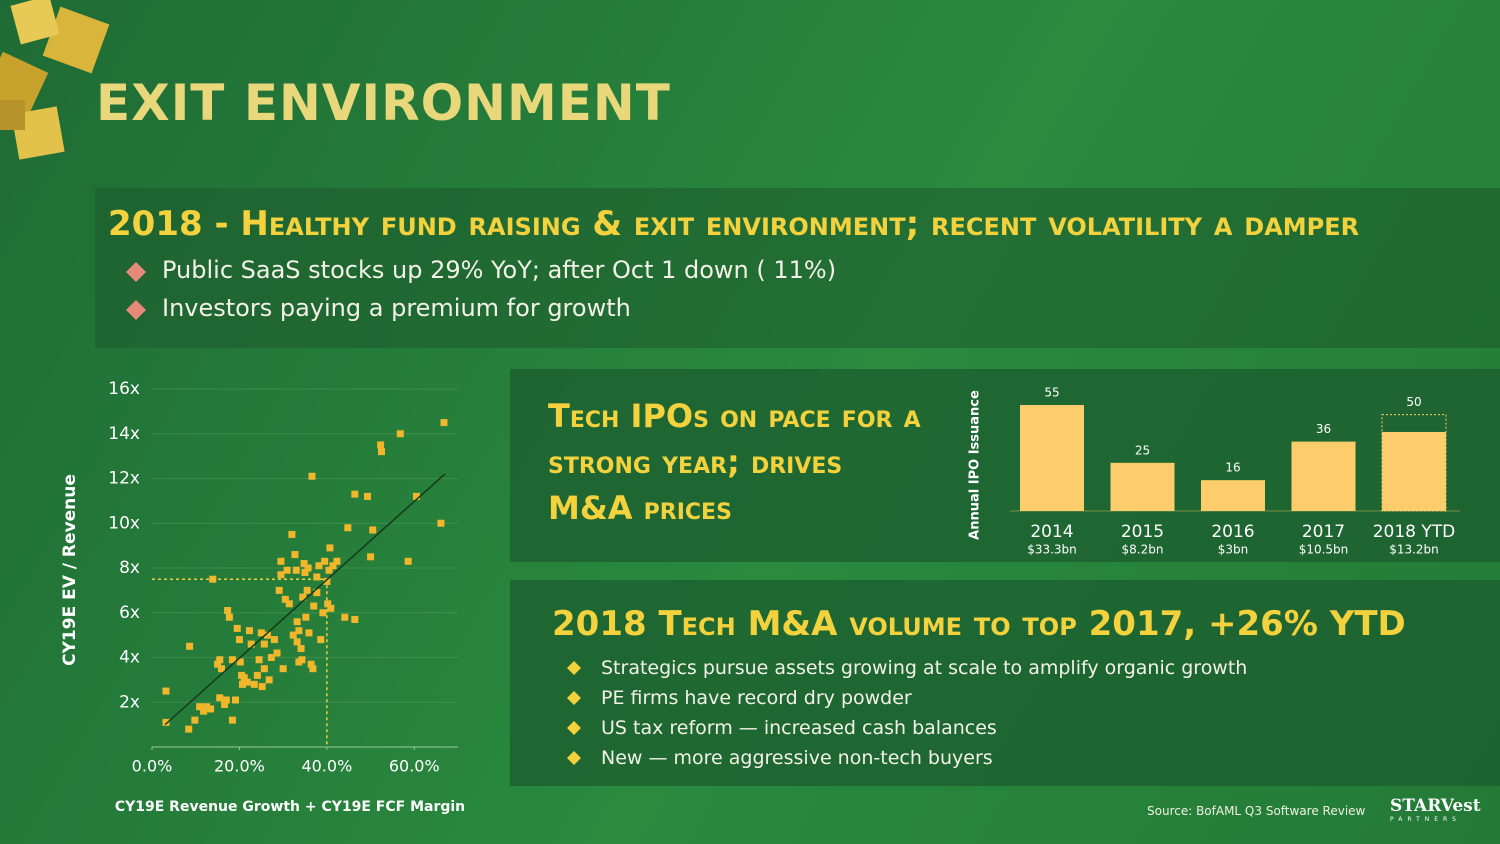 This screenshot has width=1500, height=844. What do you see at coordinates (124, 479) in the screenshot?
I see `y-tick-label: 12x` at bounding box center [124, 479].